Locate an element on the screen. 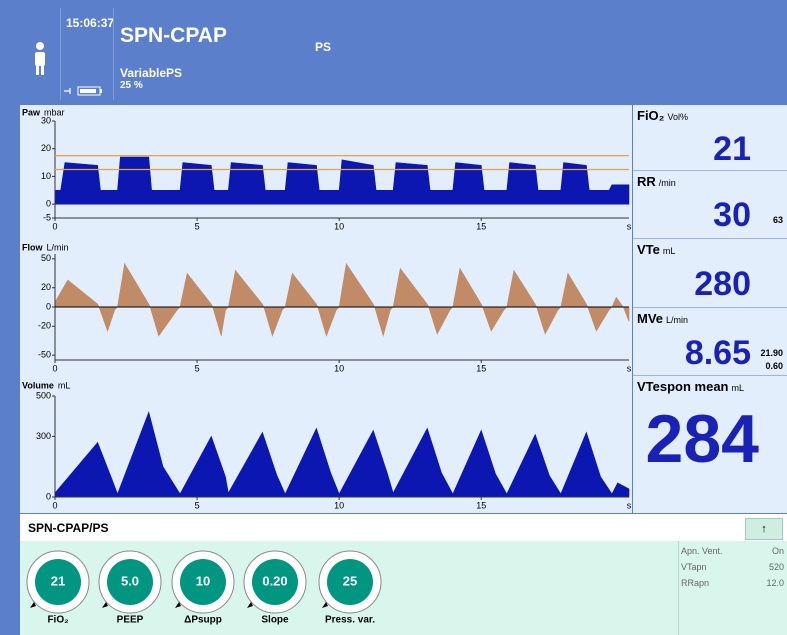  y-tick-label: -50 is located at coordinates (44, 355).